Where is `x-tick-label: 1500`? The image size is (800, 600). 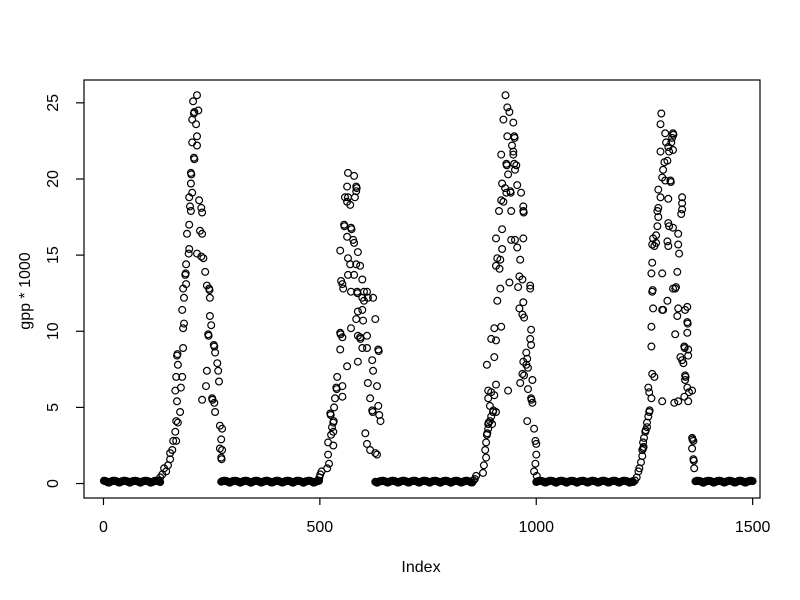 x-tick-label: 1500 is located at coordinates (753, 527).